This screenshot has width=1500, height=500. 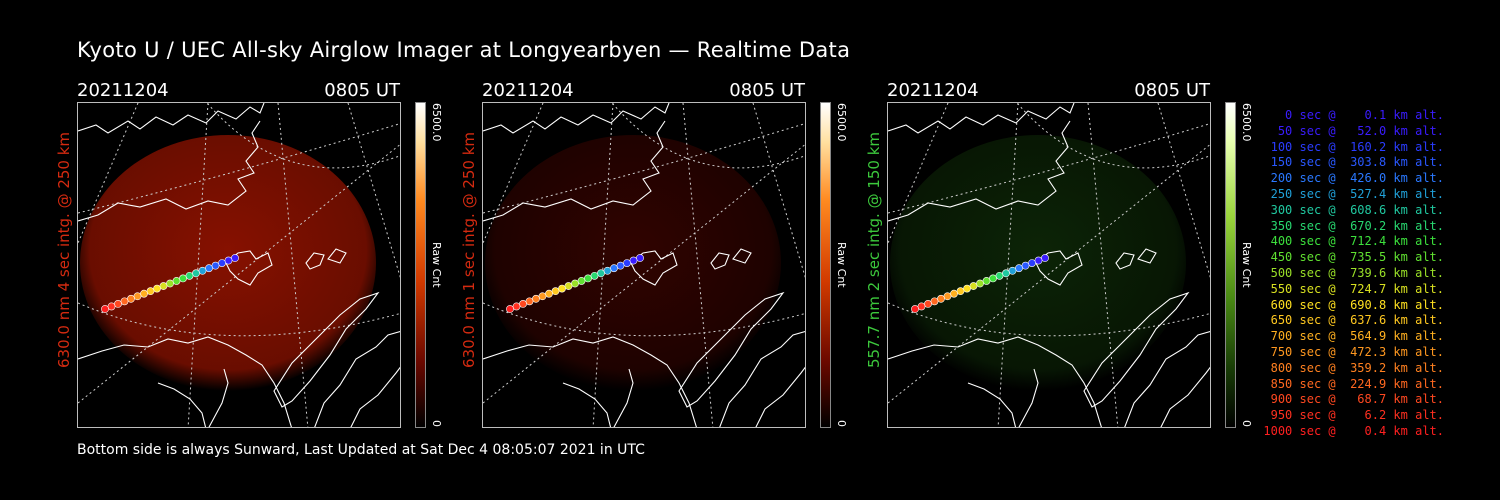 I want to click on panel-1-colorbar-max: 6500.0, so click(x=436, y=122).